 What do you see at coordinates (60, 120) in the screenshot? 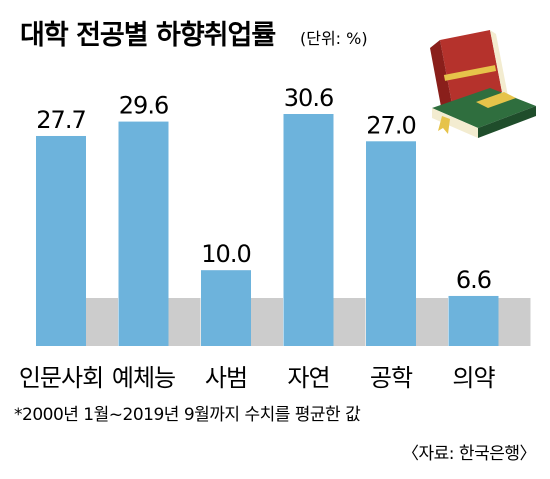
I see `value-label-0: 27.7` at bounding box center [60, 120].